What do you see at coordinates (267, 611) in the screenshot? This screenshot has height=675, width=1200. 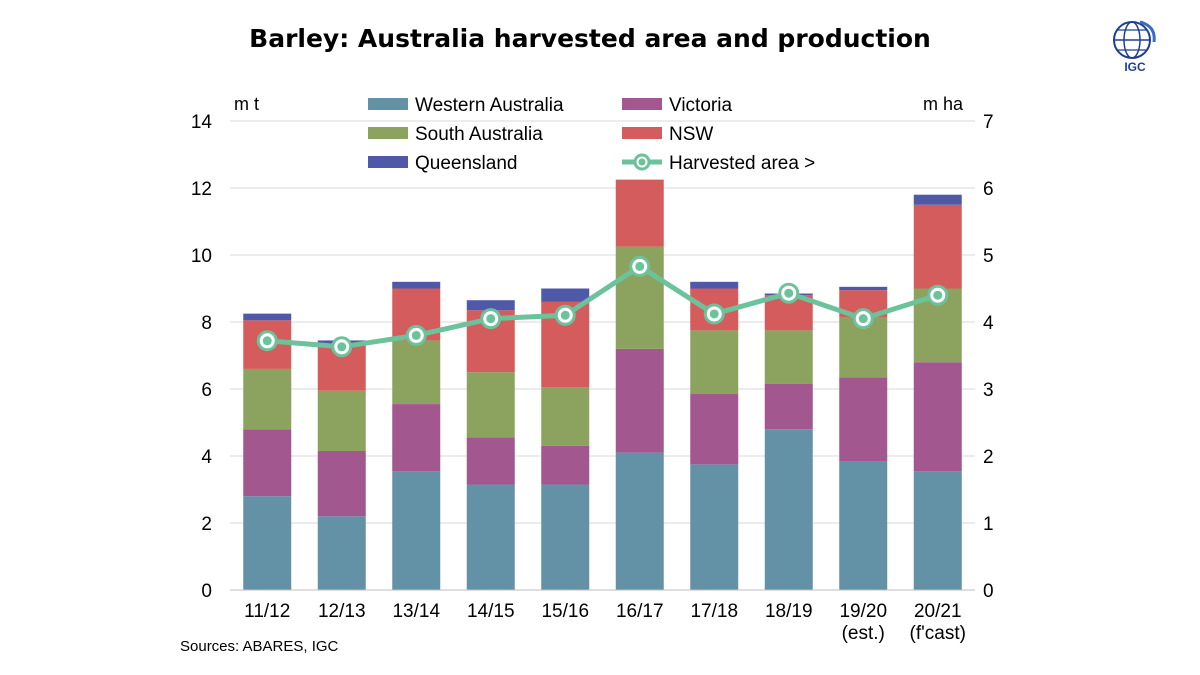 I see `x-tick-label: 11/12` at bounding box center [267, 611].